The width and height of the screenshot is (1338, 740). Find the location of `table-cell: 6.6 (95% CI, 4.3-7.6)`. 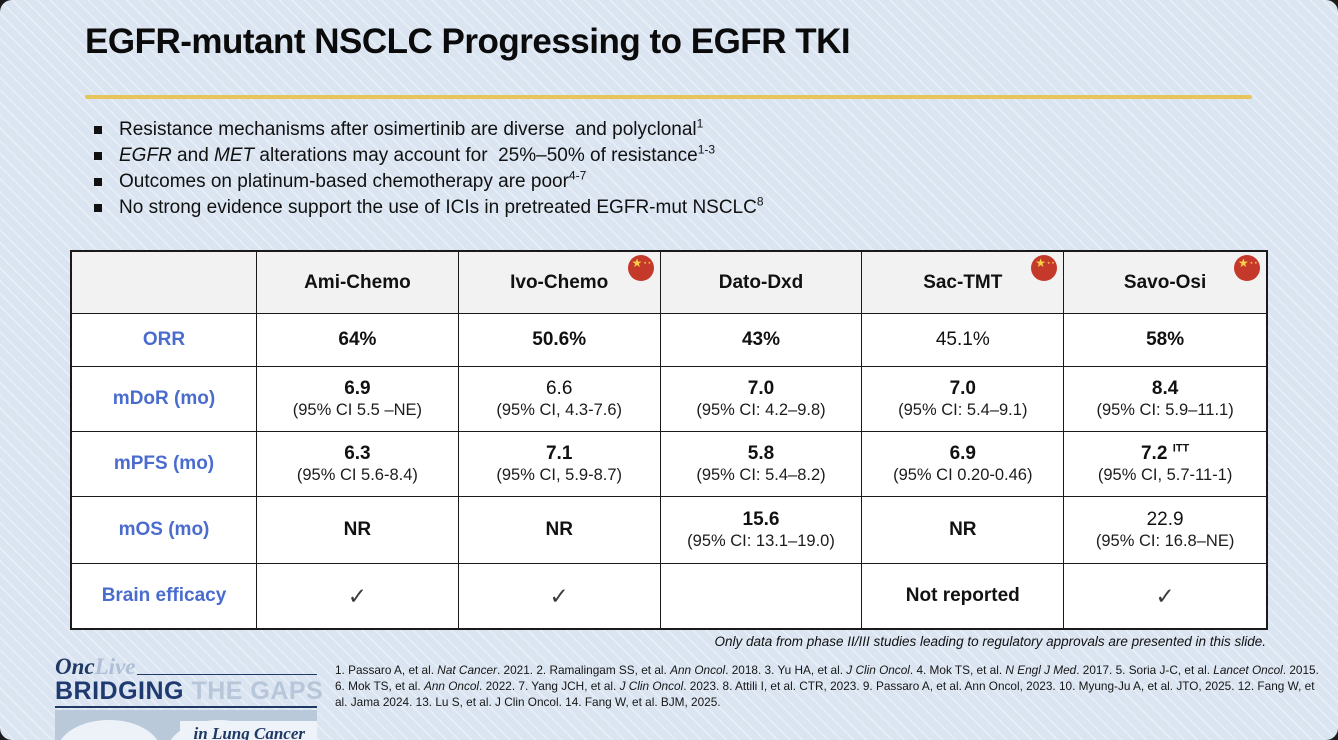

table-cell: 6.6 (95% CI, 4.3-7.6) is located at coordinates (559, 399).